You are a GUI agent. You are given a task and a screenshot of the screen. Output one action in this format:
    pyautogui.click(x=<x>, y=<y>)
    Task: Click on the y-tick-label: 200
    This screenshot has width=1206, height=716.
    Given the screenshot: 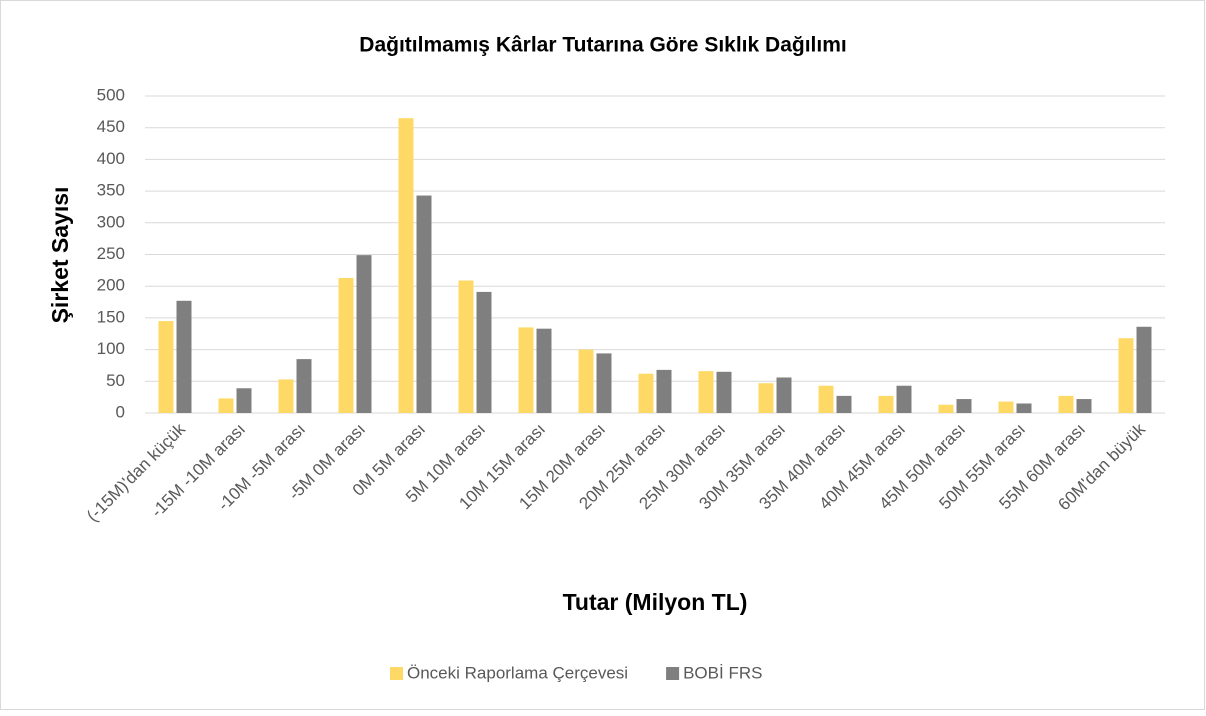 What is the action you would take?
    pyautogui.click(x=111, y=285)
    